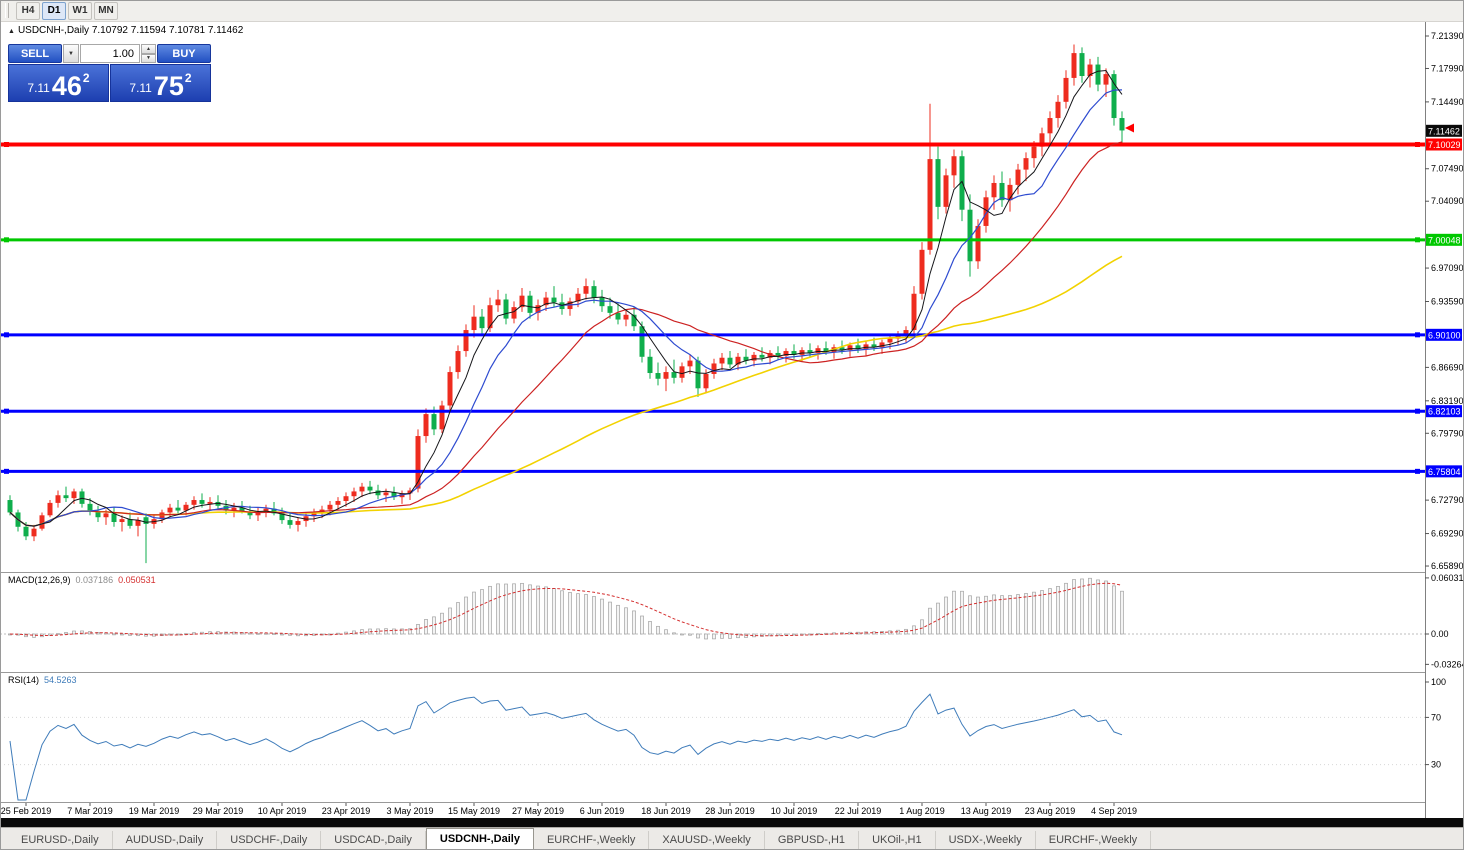 The height and width of the screenshot is (850, 1464). I want to click on svg-text: 6.72790, so click(1447, 500).